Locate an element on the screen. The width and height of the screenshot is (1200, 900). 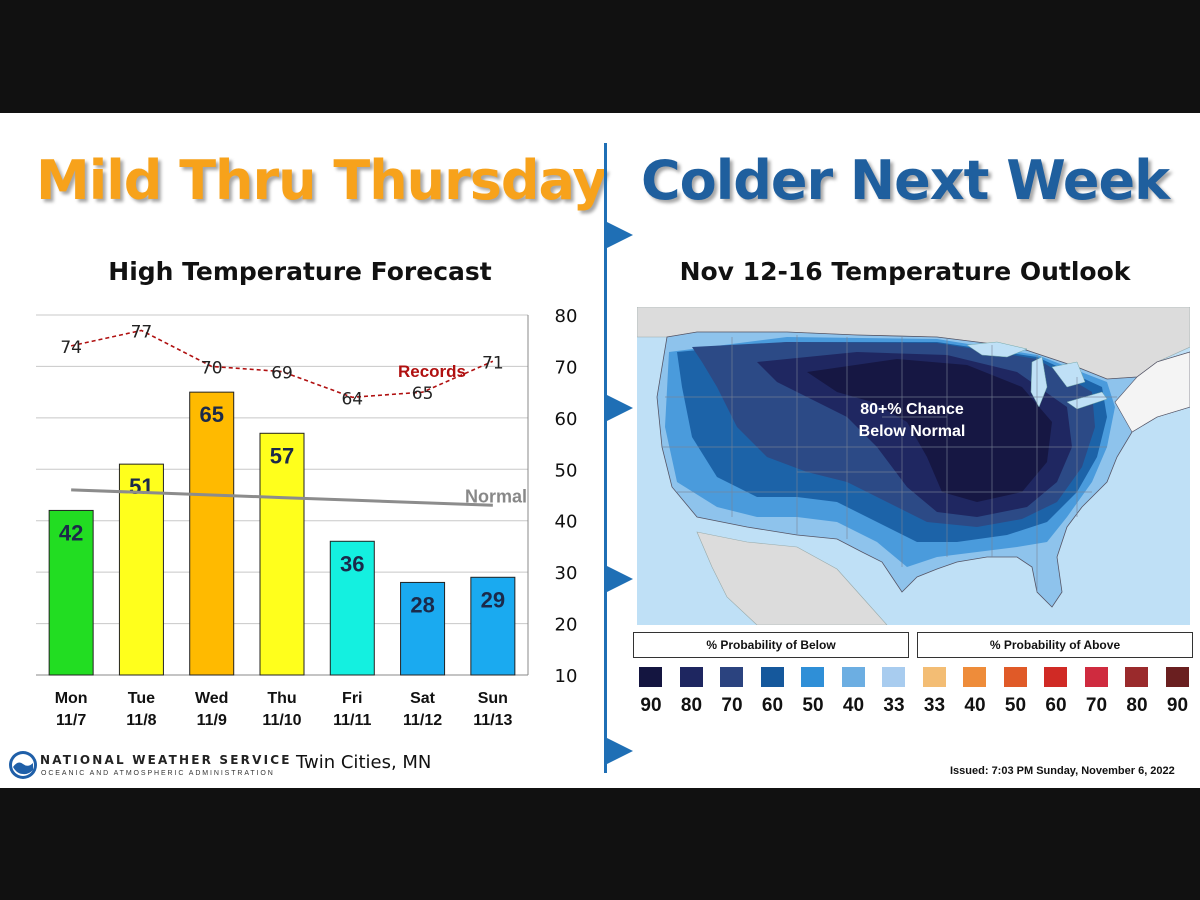
record-value-label: 74 is located at coordinates (71, 348).